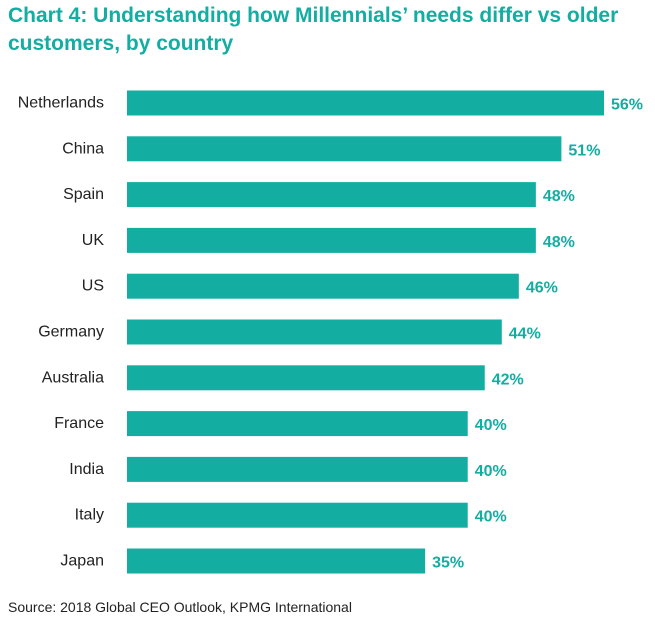 This screenshot has width=655, height=628. I want to click on value-label-italy: 40%, so click(491, 517).